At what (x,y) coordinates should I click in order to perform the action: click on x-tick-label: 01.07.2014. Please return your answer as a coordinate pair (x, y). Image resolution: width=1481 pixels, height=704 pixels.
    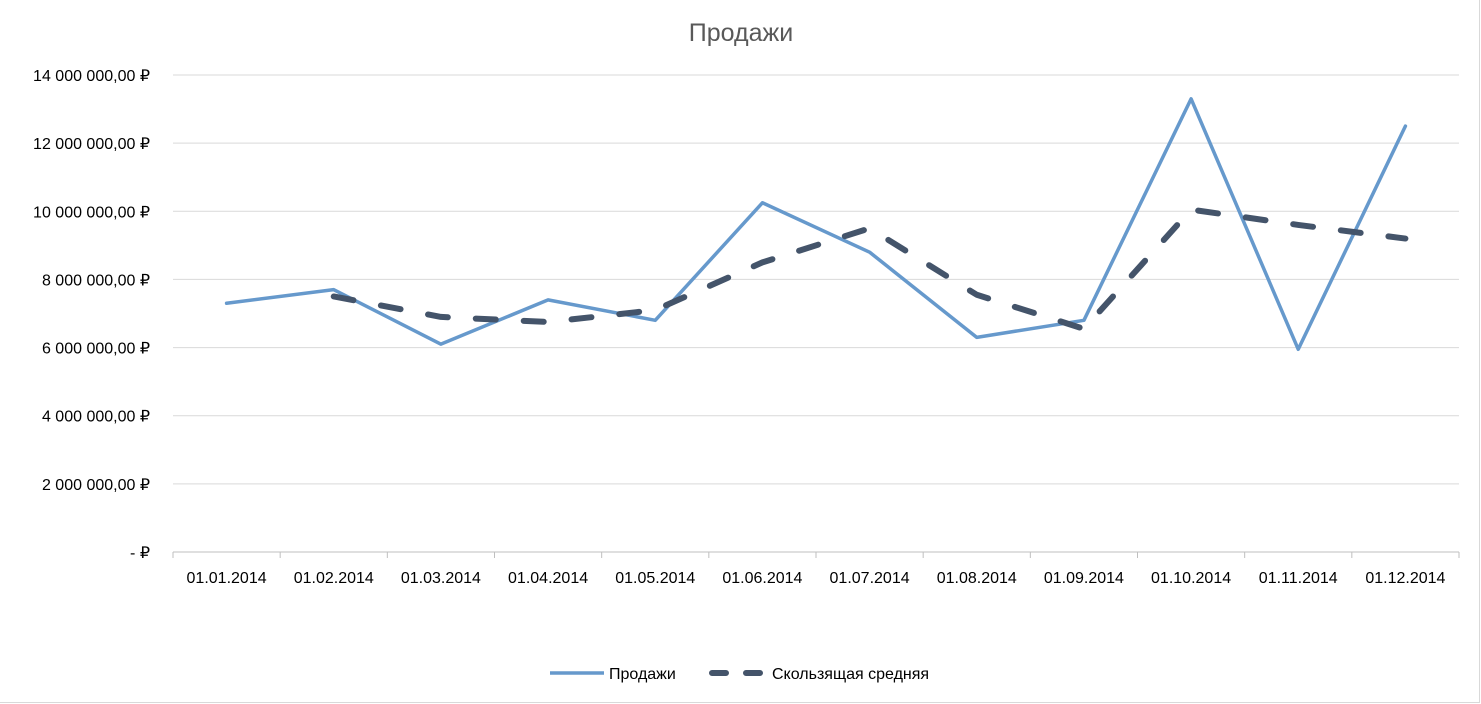
    Looking at the image, I should click on (870, 578).